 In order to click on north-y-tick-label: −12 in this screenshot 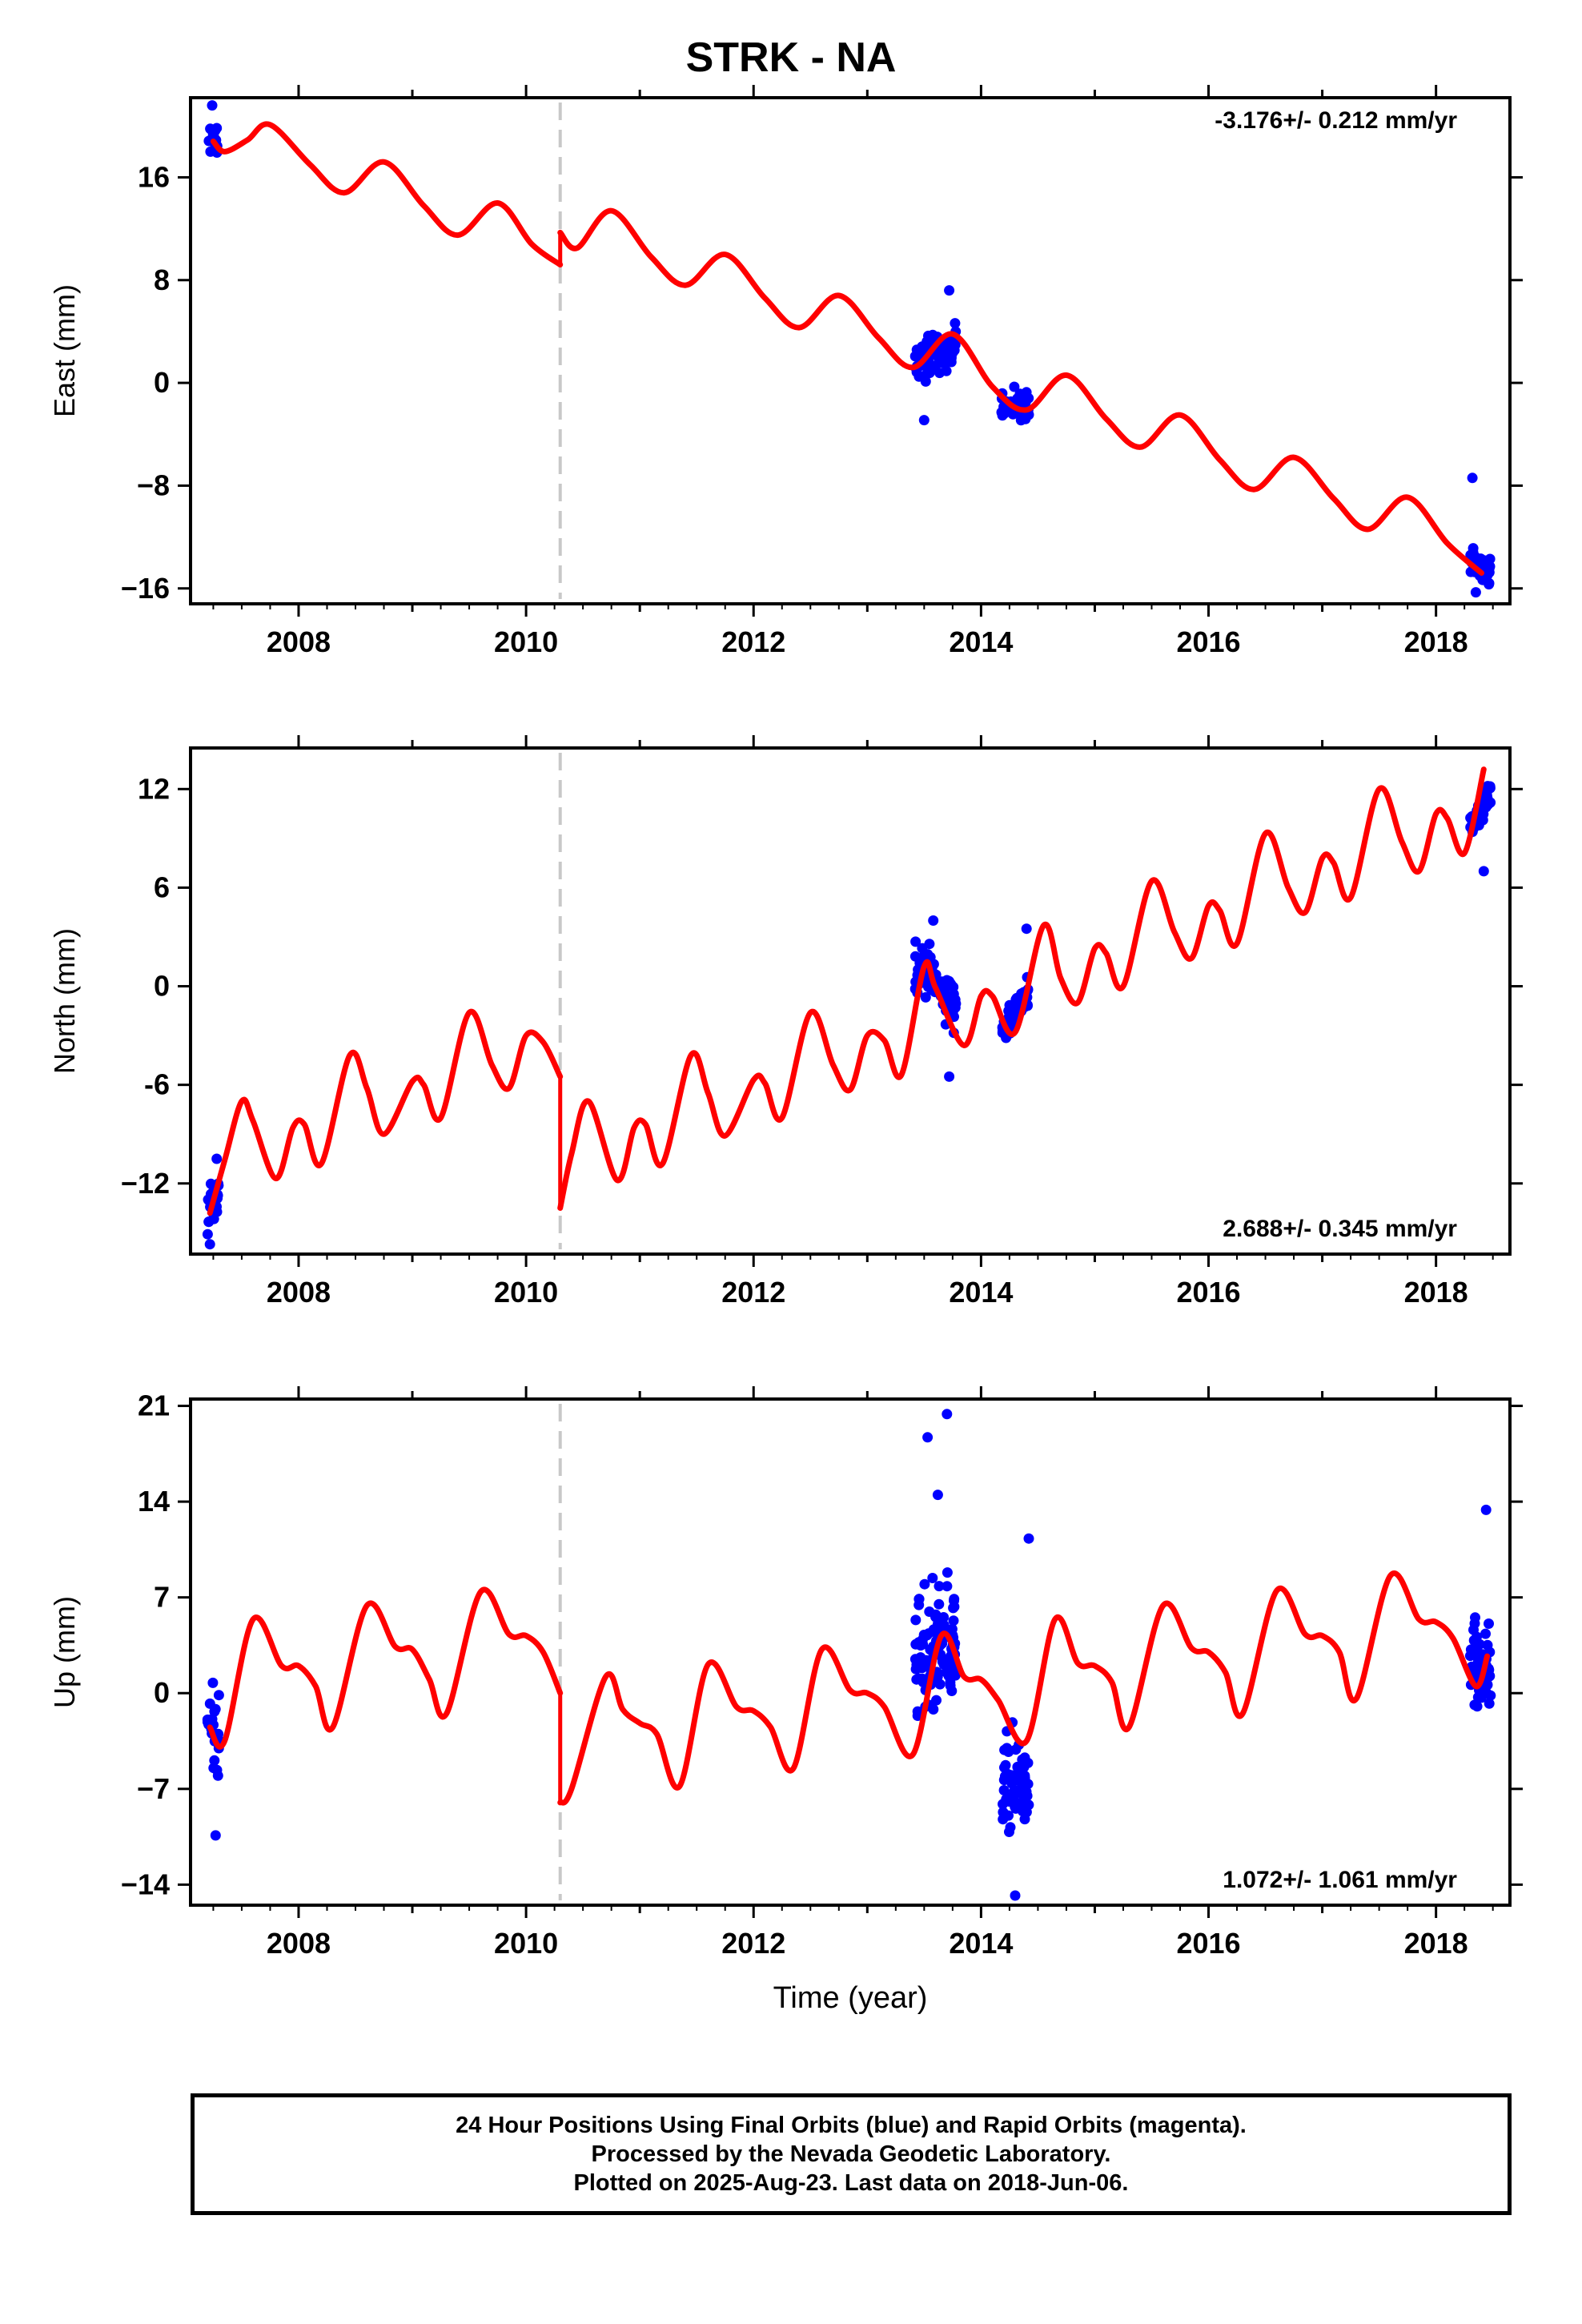, I will do `click(145, 1183)`.